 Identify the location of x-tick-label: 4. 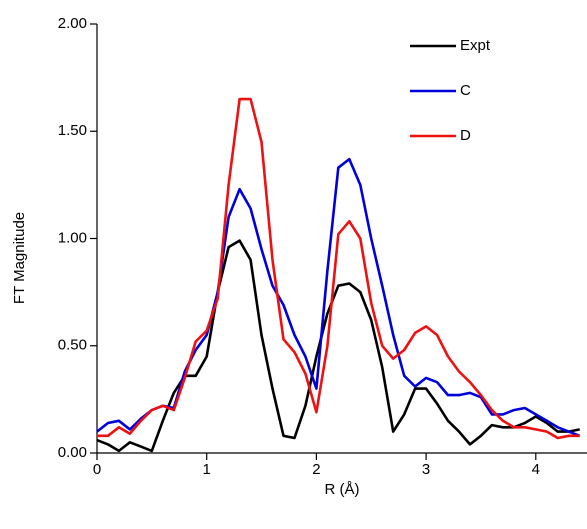
(536, 469).